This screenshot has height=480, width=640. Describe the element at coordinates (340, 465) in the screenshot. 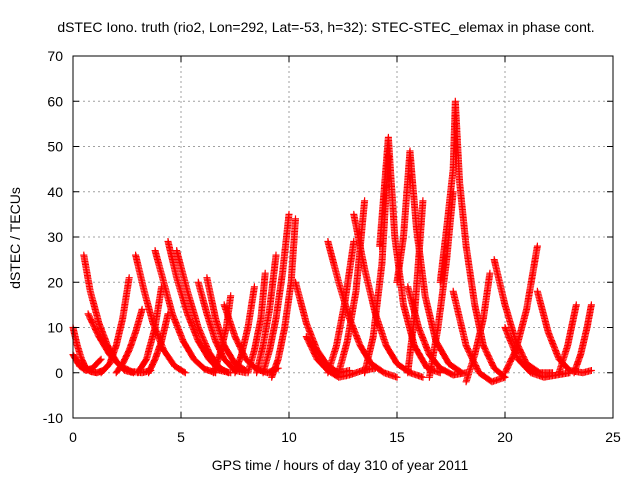

I see `x-axis-title: GPS time / hours of day 310 of year 2011` at that location.